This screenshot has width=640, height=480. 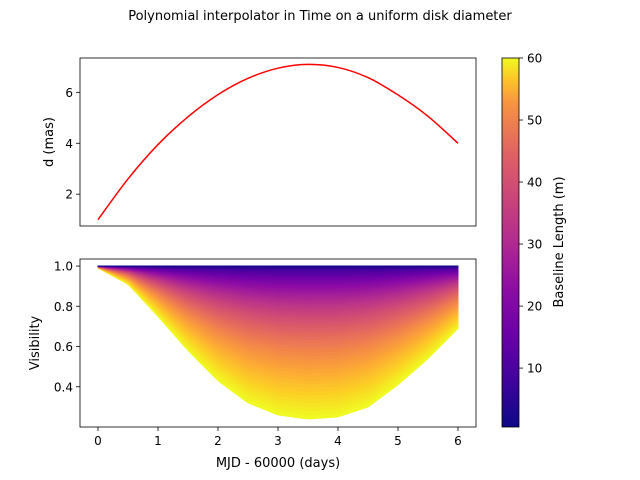 What do you see at coordinates (158, 441) in the screenshot?
I see `visibility-xtick-label: 1` at bounding box center [158, 441].